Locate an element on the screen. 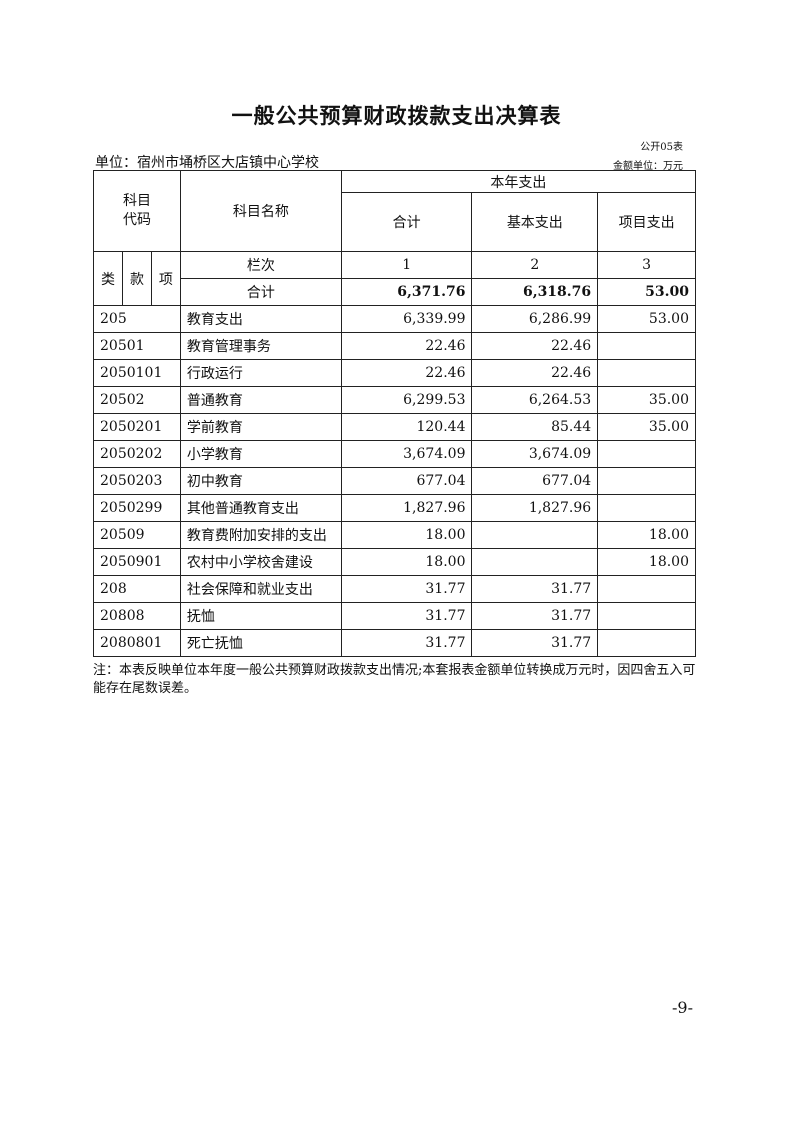 The width and height of the screenshot is (793, 1122). col-number-1: 1 is located at coordinates (406, 265).